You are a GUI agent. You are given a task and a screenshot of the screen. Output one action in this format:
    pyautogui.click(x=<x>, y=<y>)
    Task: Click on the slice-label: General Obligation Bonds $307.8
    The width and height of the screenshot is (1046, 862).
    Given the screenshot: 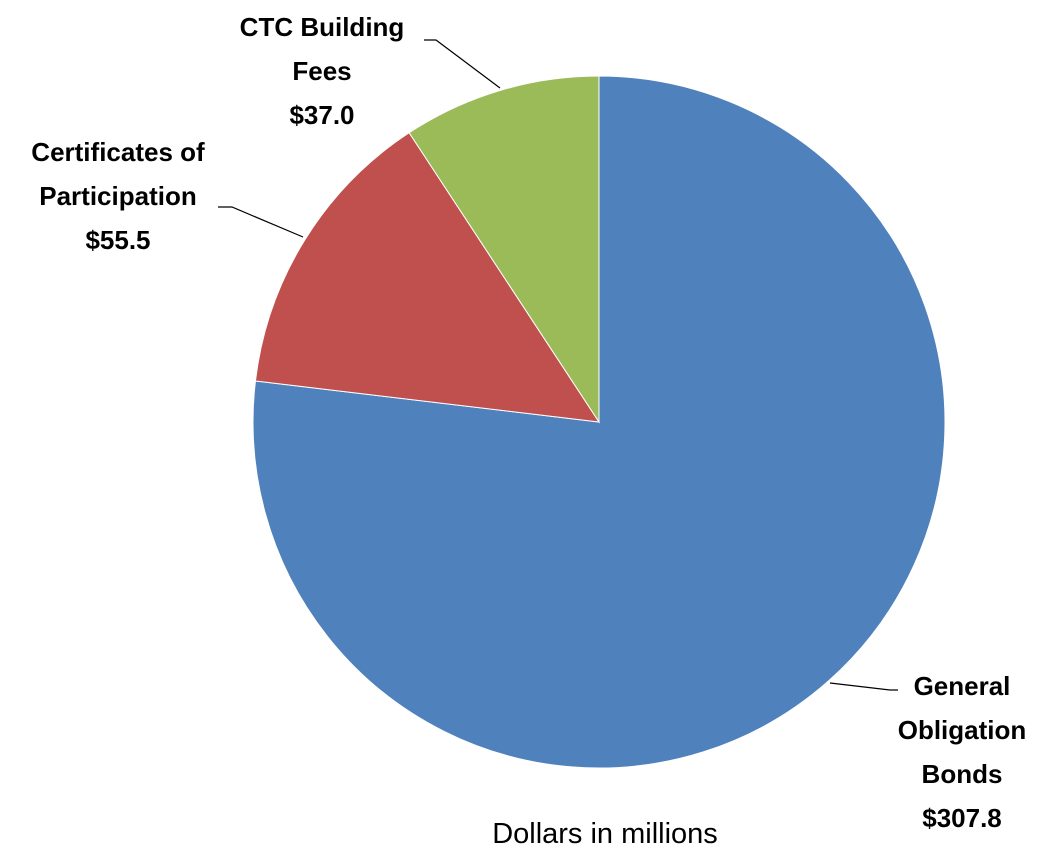 What is the action you would take?
    pyautogui.click(x=962, y=752)
    